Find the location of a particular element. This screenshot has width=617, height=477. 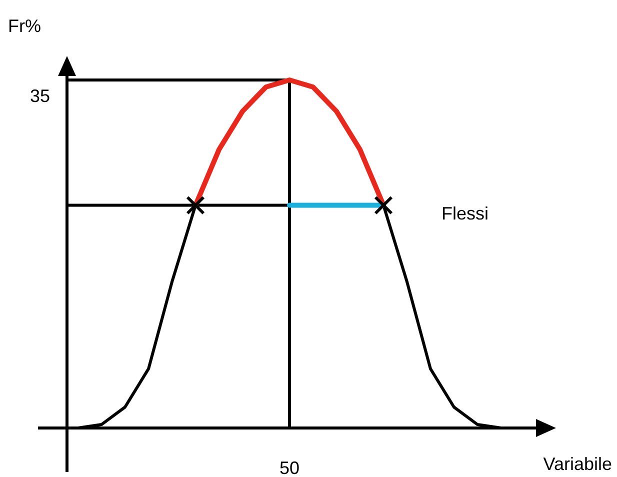

text: 50 is located at coordinates (289, 467).